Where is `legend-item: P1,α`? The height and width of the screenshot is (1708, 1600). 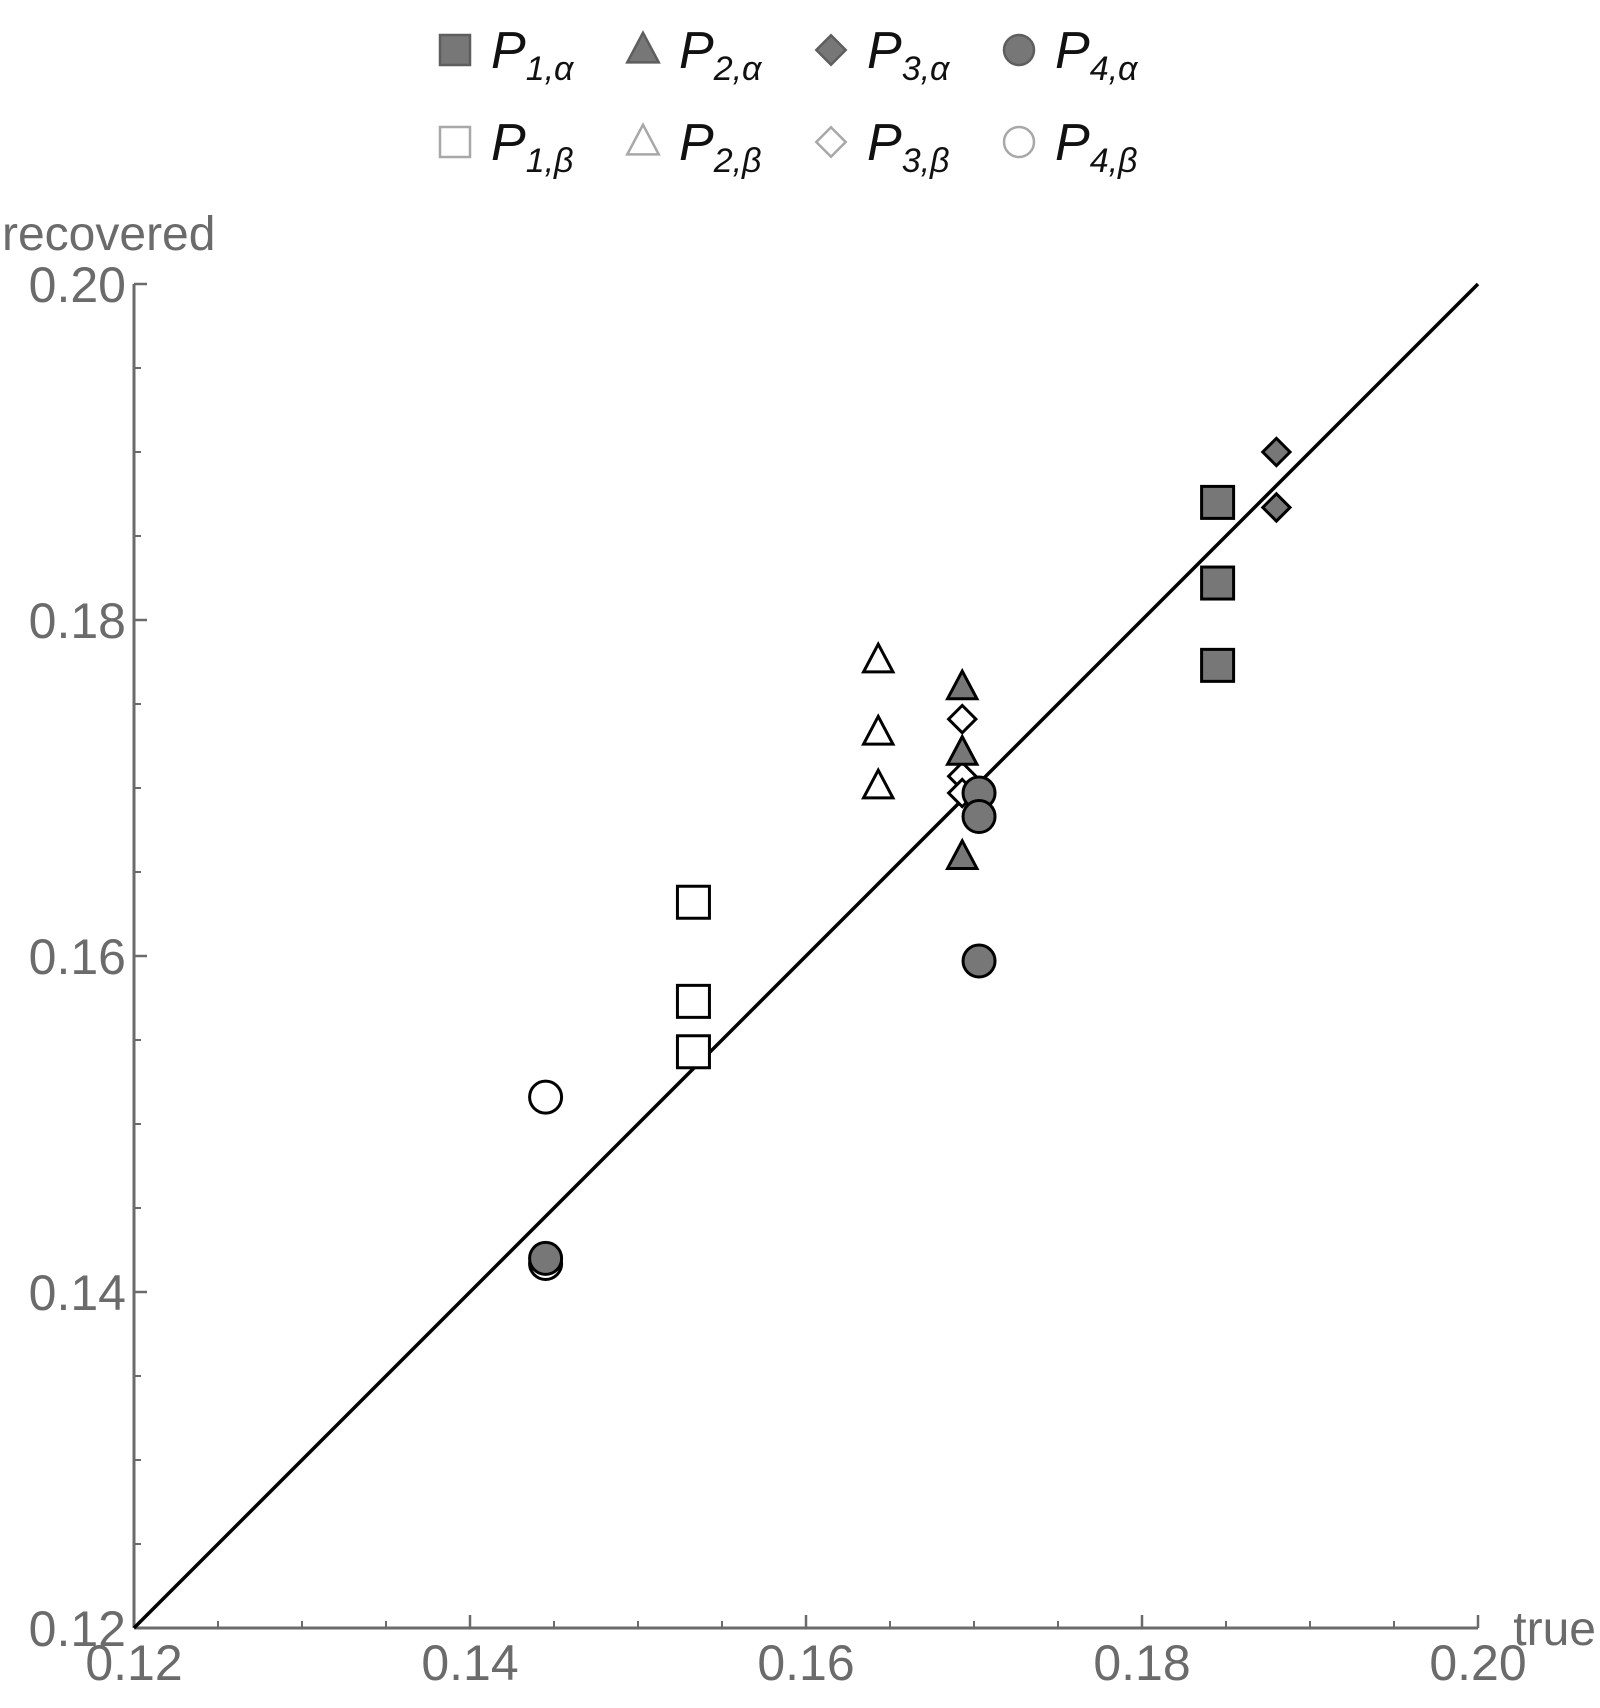 legend-item: P1,α is located at coordinates (506, 55).